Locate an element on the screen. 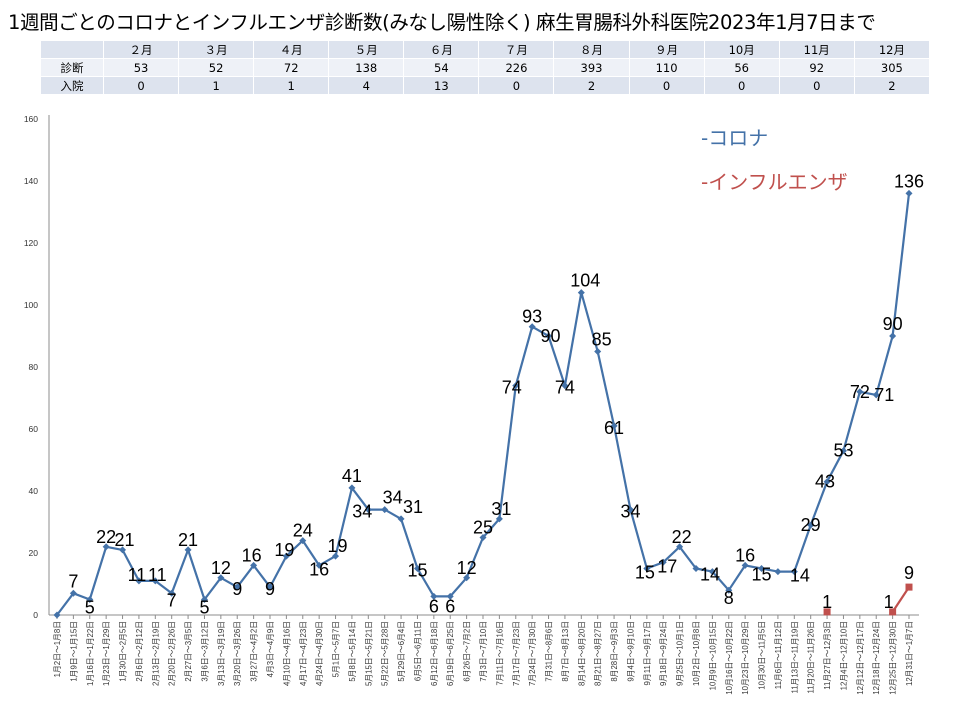  x-tick-label: 12月12日～12月17日 is located at coordinates (860, 658).